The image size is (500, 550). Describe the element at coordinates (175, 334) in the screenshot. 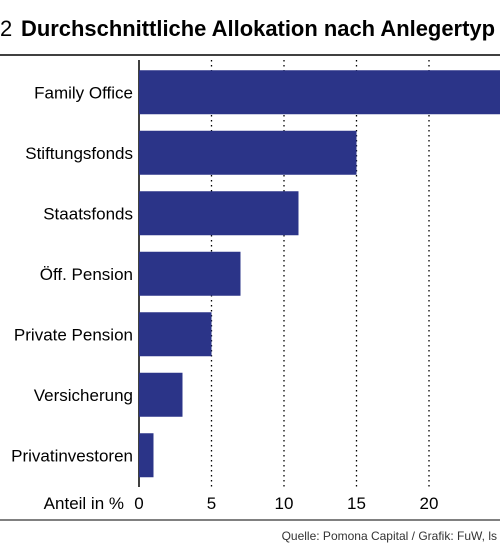

I see `bar-private-pension` at that location.